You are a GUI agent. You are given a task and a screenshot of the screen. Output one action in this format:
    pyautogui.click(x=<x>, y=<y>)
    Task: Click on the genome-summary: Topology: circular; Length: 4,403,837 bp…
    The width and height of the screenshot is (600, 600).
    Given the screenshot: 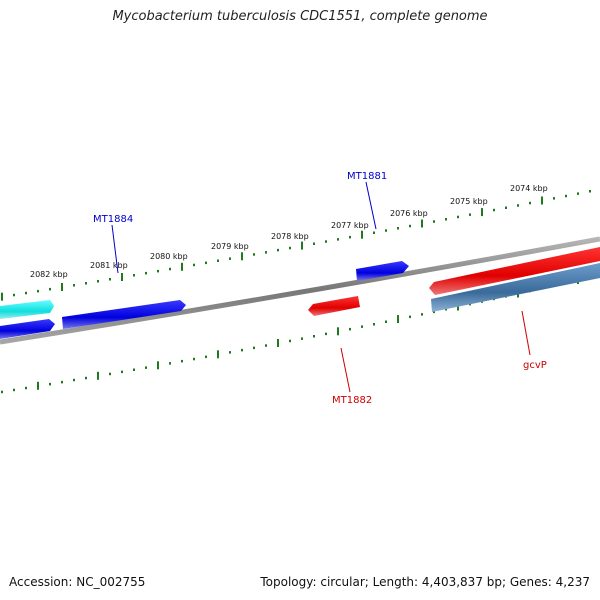 What is the action you would take?
    pyautogui.click(x=425, y=582)
    